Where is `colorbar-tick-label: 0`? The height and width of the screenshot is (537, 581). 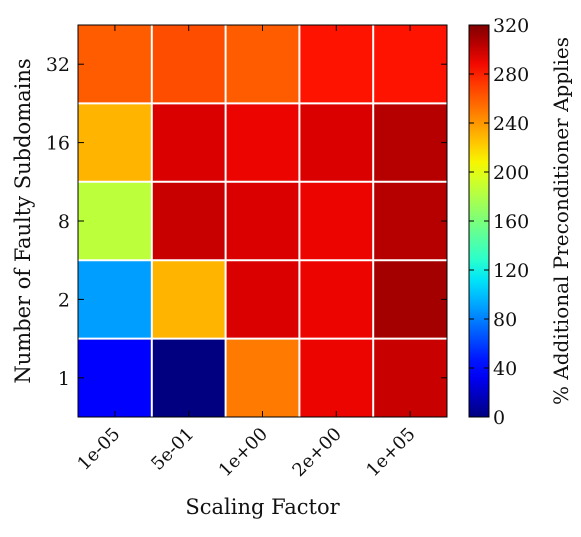 colorbar-tick-label: 0 is located at coordinates (499, 418).